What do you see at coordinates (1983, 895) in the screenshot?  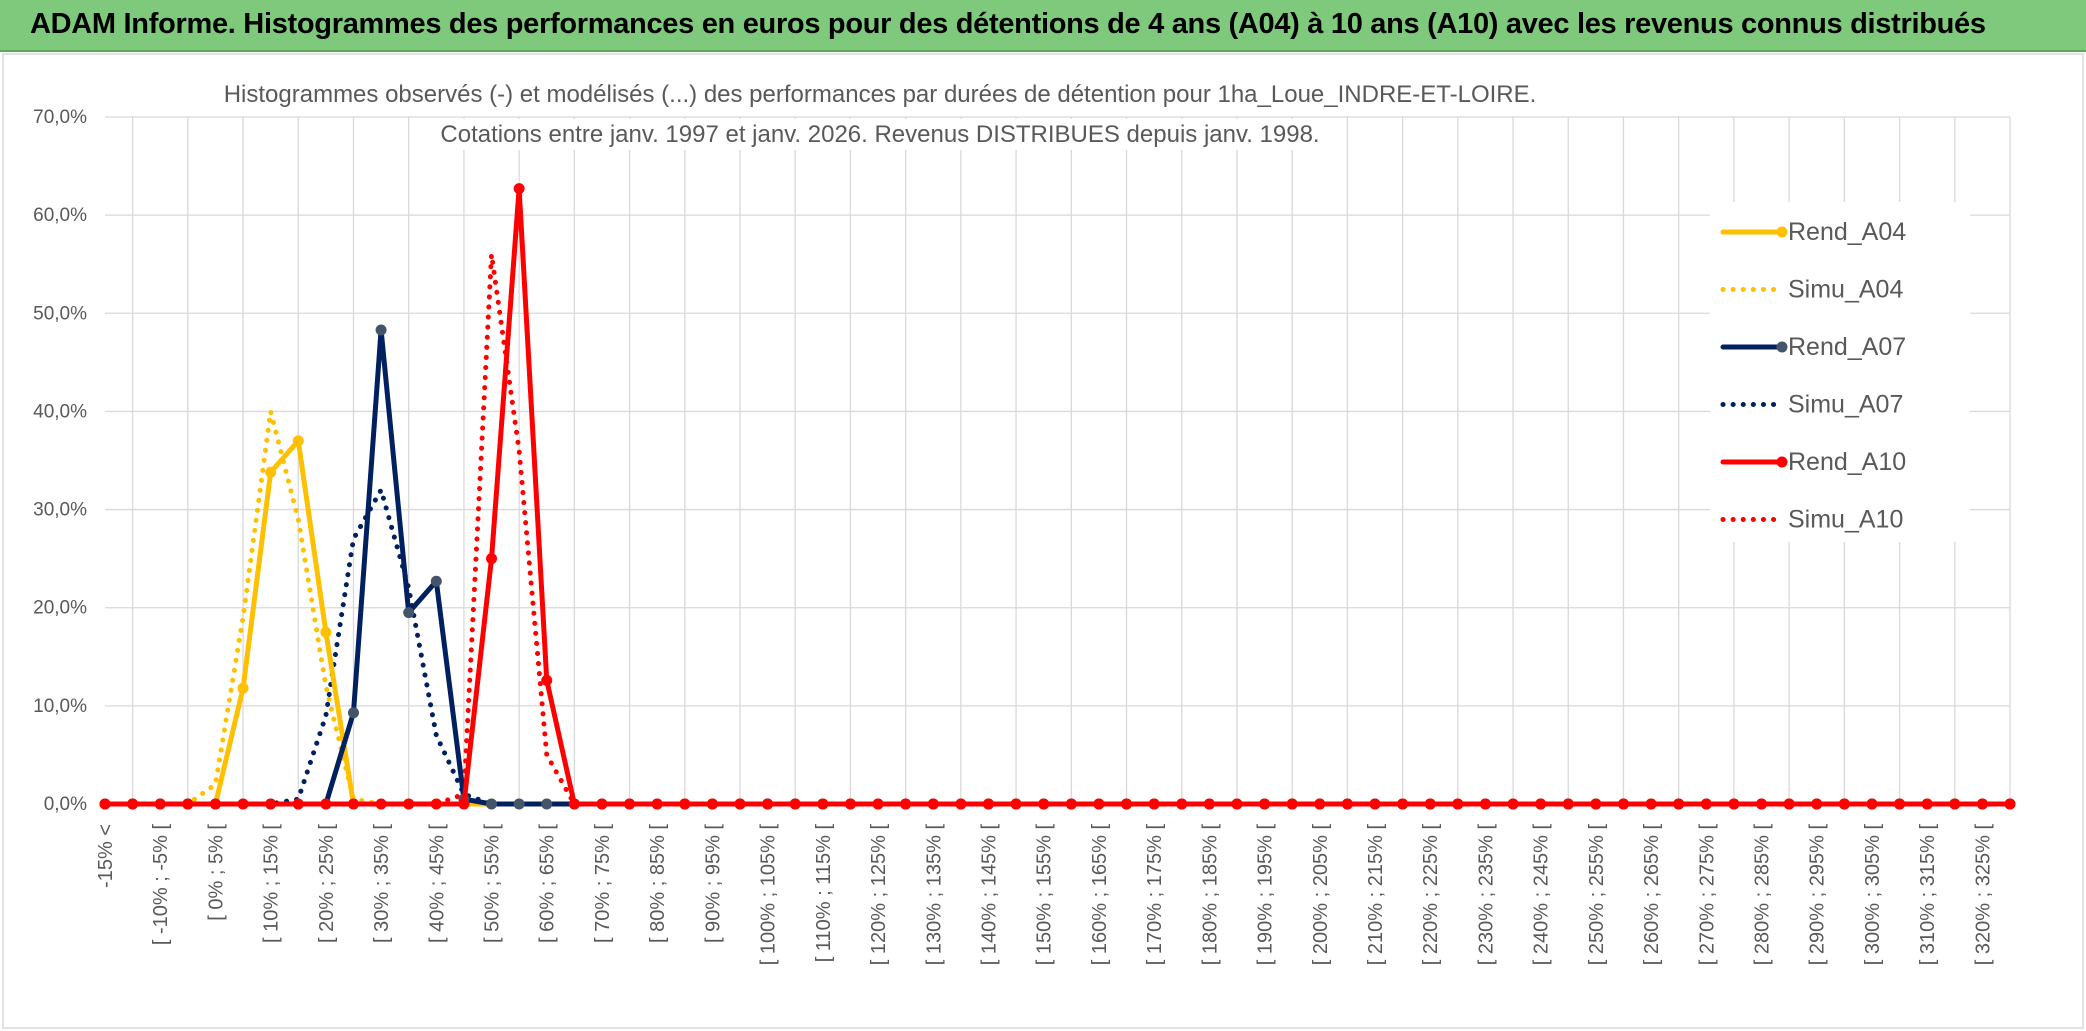 I see `x-tick-label: [ 320% ; 325% [` at bounding box center [1983, 895].